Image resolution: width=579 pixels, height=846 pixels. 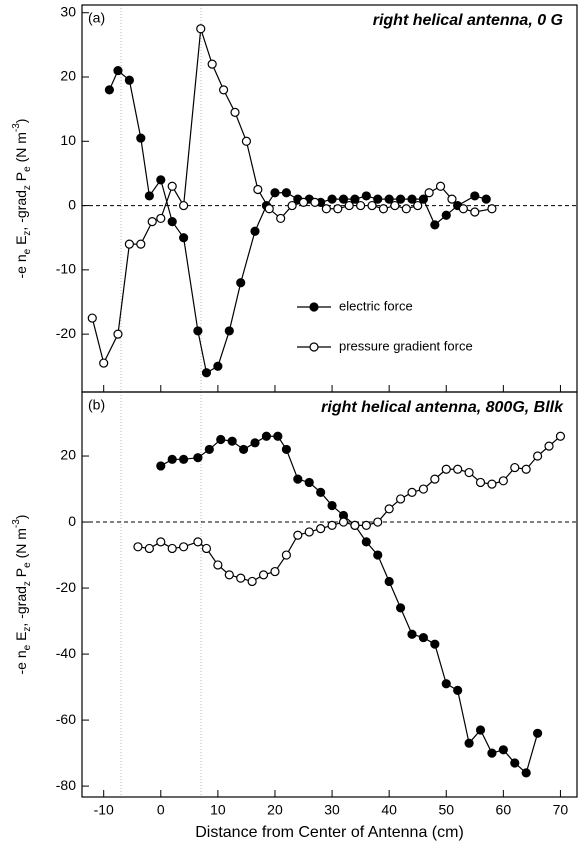 I want to click on x-tick-label: 70, so click(x=561, y=810).